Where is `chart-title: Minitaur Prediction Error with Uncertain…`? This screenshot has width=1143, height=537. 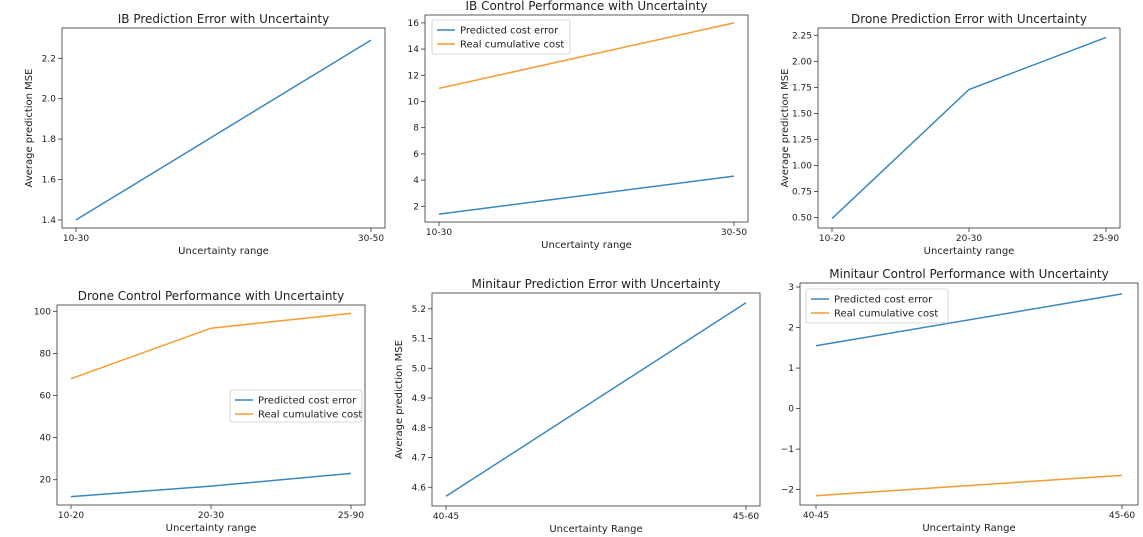 chart-title: Minitaur Prediction Error with Uncertain… is located at coordinates (596, 284).